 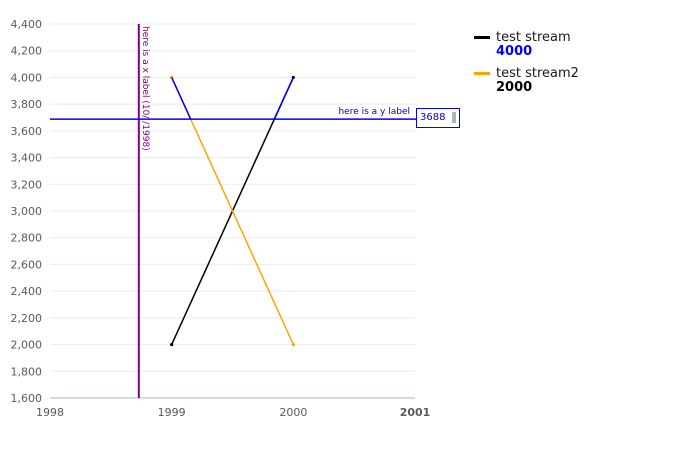 What do you see at coordinates (533, 37) in the screenshot?
I see `legend-series-name: test stream` at bounding box center [533, 37].